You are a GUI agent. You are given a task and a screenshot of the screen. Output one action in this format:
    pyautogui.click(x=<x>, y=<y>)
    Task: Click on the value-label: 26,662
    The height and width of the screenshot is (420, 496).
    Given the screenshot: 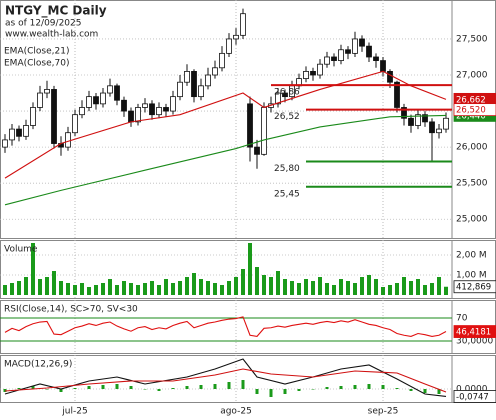 What is the action you would take?
    pyautogui.click(x=471, y=100)
    